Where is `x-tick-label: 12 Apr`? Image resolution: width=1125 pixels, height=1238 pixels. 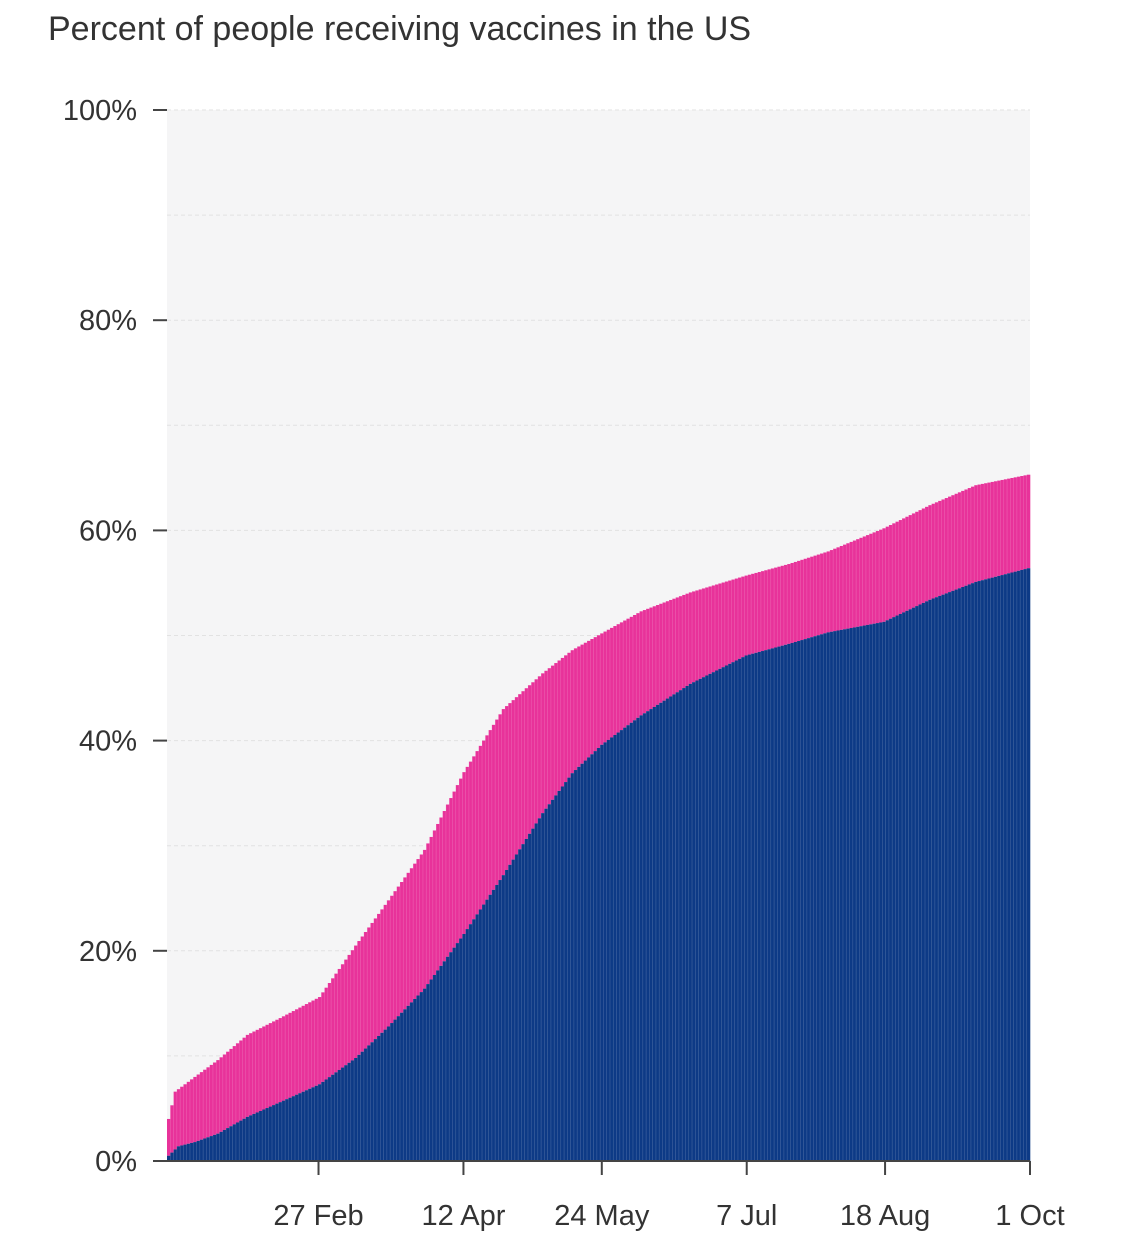 x-tick-label: 12 Apr is located at coordinates (464, 1216).